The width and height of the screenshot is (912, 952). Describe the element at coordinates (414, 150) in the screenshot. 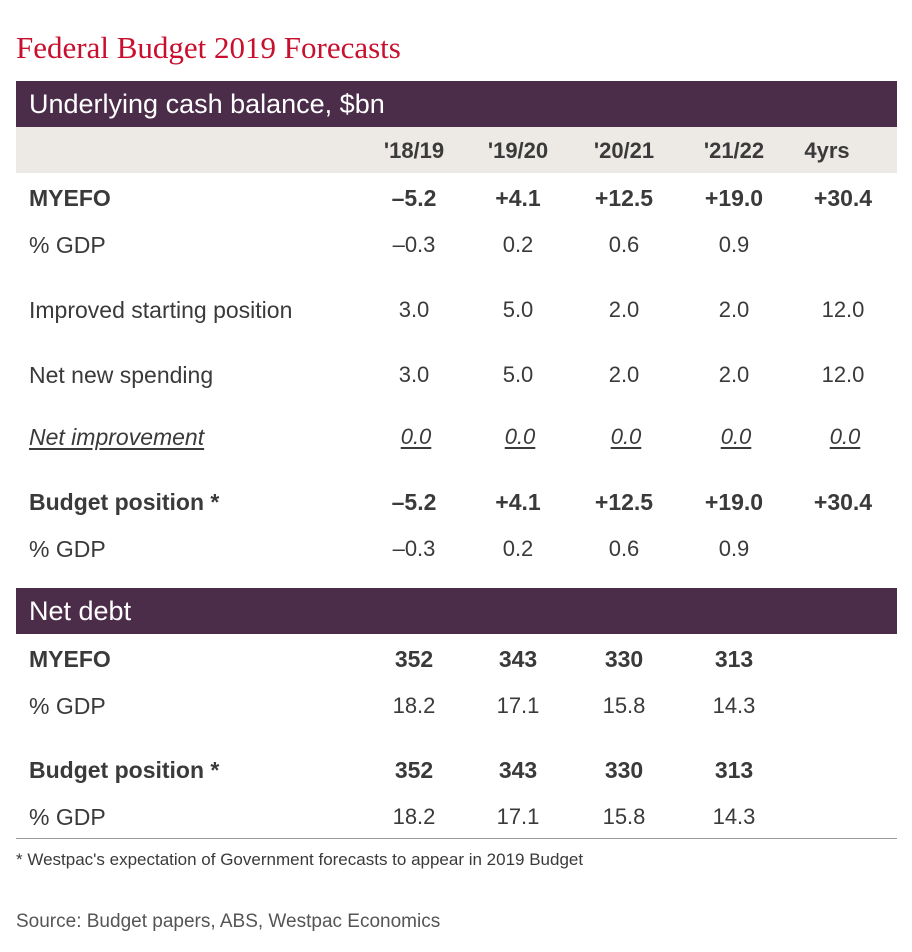

I see `column-header-18-19: '18/19` at that location.